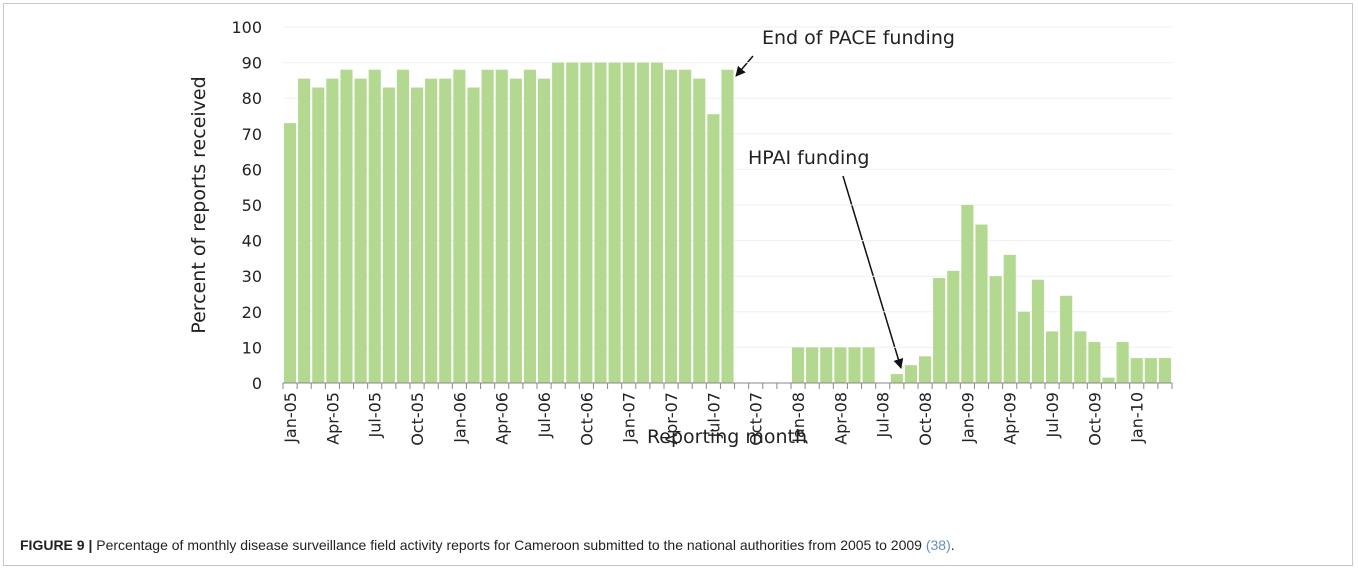 The image size is (1358, 571). I want to click on x-tick-label: Jan-08, so click(798, 418).